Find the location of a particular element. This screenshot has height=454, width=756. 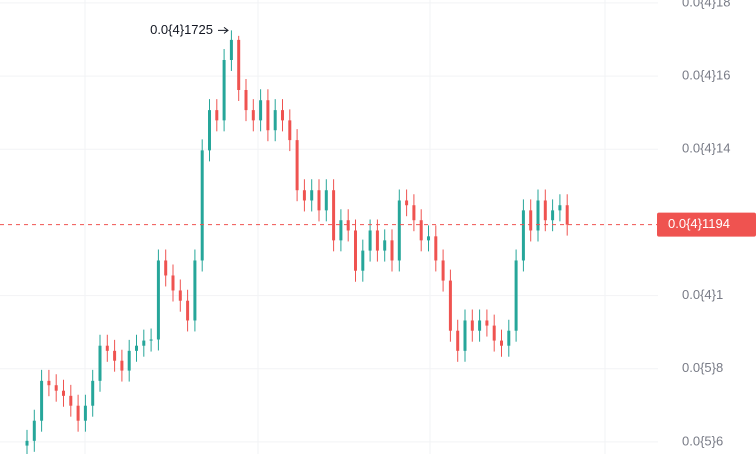

last-price-box is located at coordinates (706, 224).